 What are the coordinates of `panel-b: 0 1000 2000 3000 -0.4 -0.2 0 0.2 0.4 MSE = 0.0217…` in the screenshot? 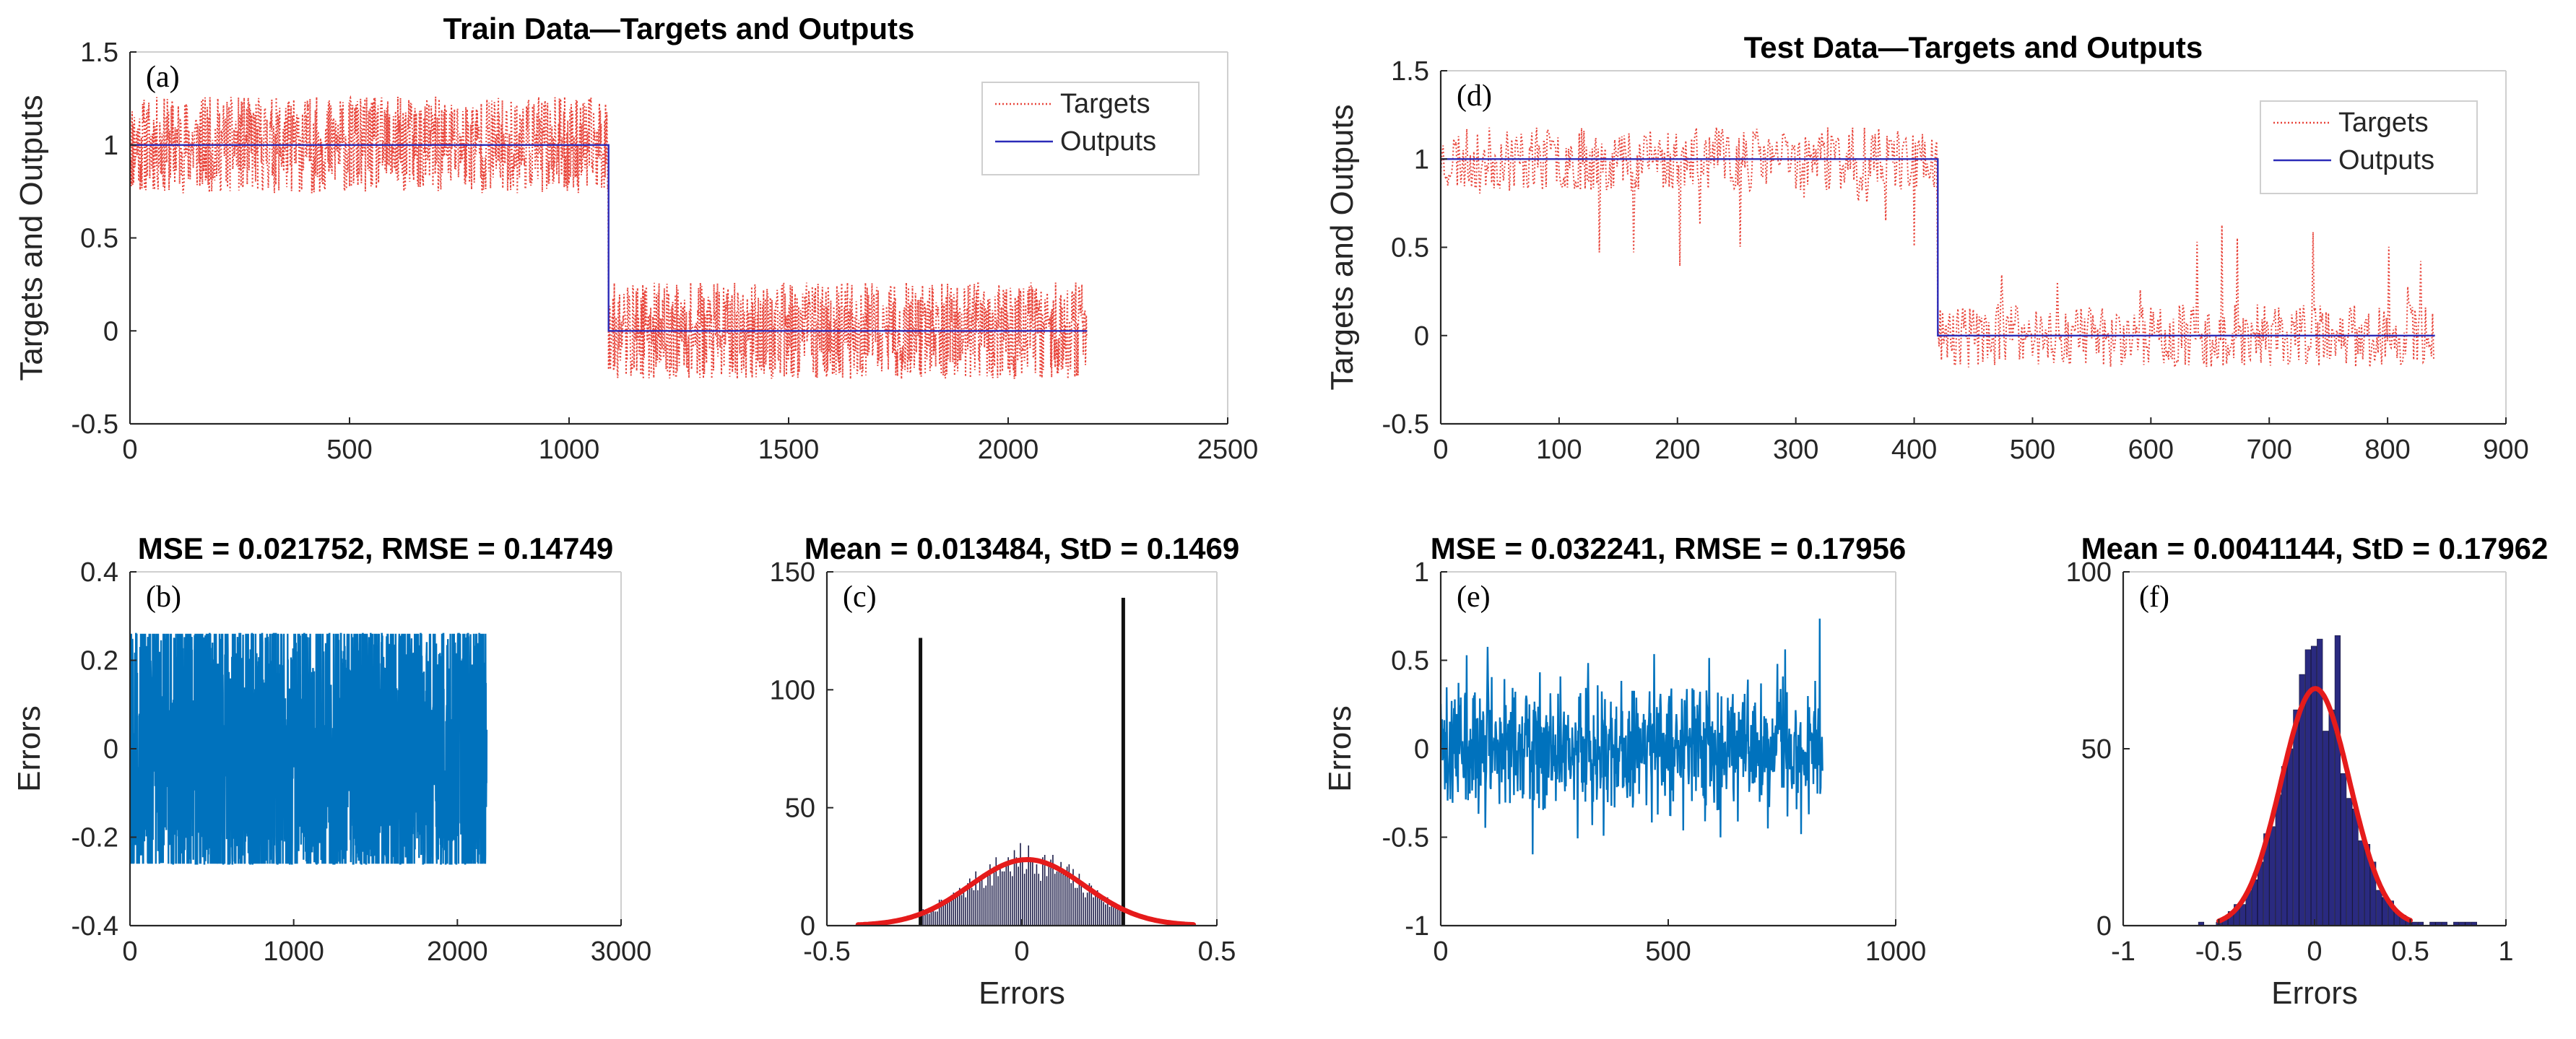 It's located at (331, 749).